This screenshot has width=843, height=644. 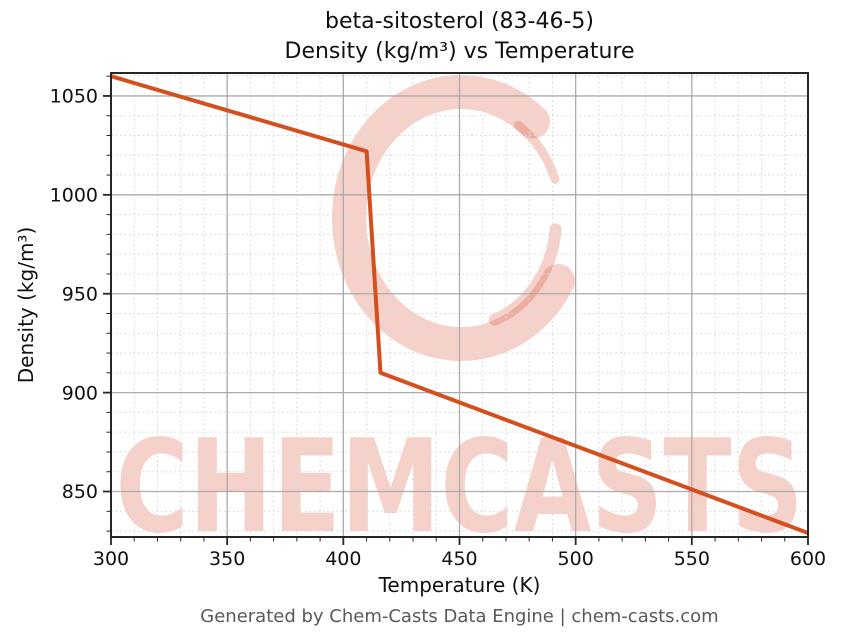 I want to click on y-tick-label: 1050, so click(x=74, y=97).